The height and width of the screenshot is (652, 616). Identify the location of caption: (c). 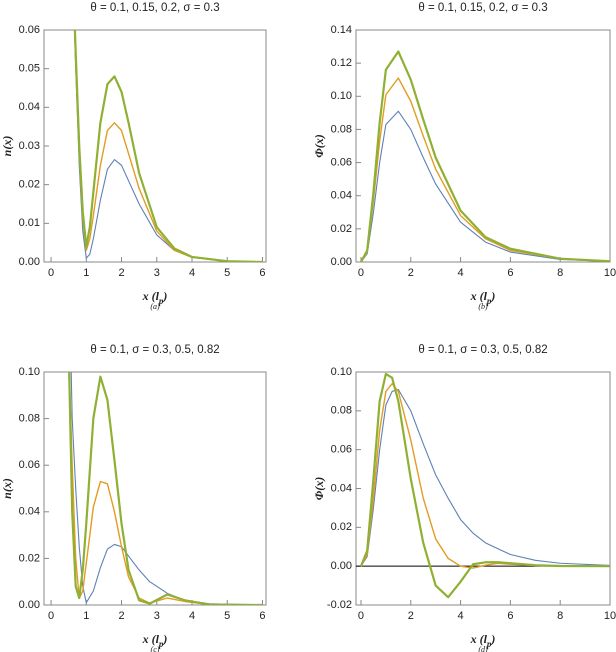
(155, 648).